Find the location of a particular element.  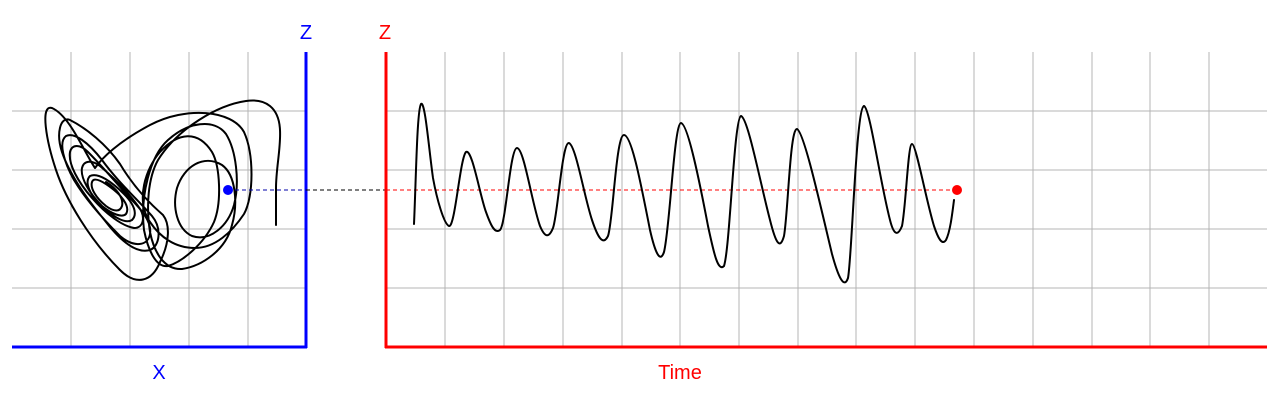

phase-x-axis-label: X is located at coordinates (158, 373).